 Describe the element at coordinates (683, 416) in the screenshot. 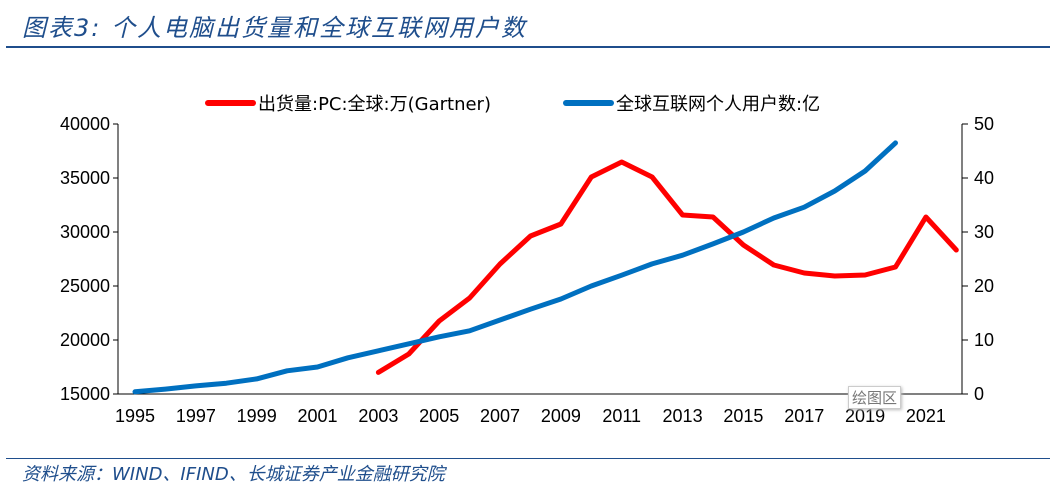

I see `x-axis-tick-label: 2013` at that location.